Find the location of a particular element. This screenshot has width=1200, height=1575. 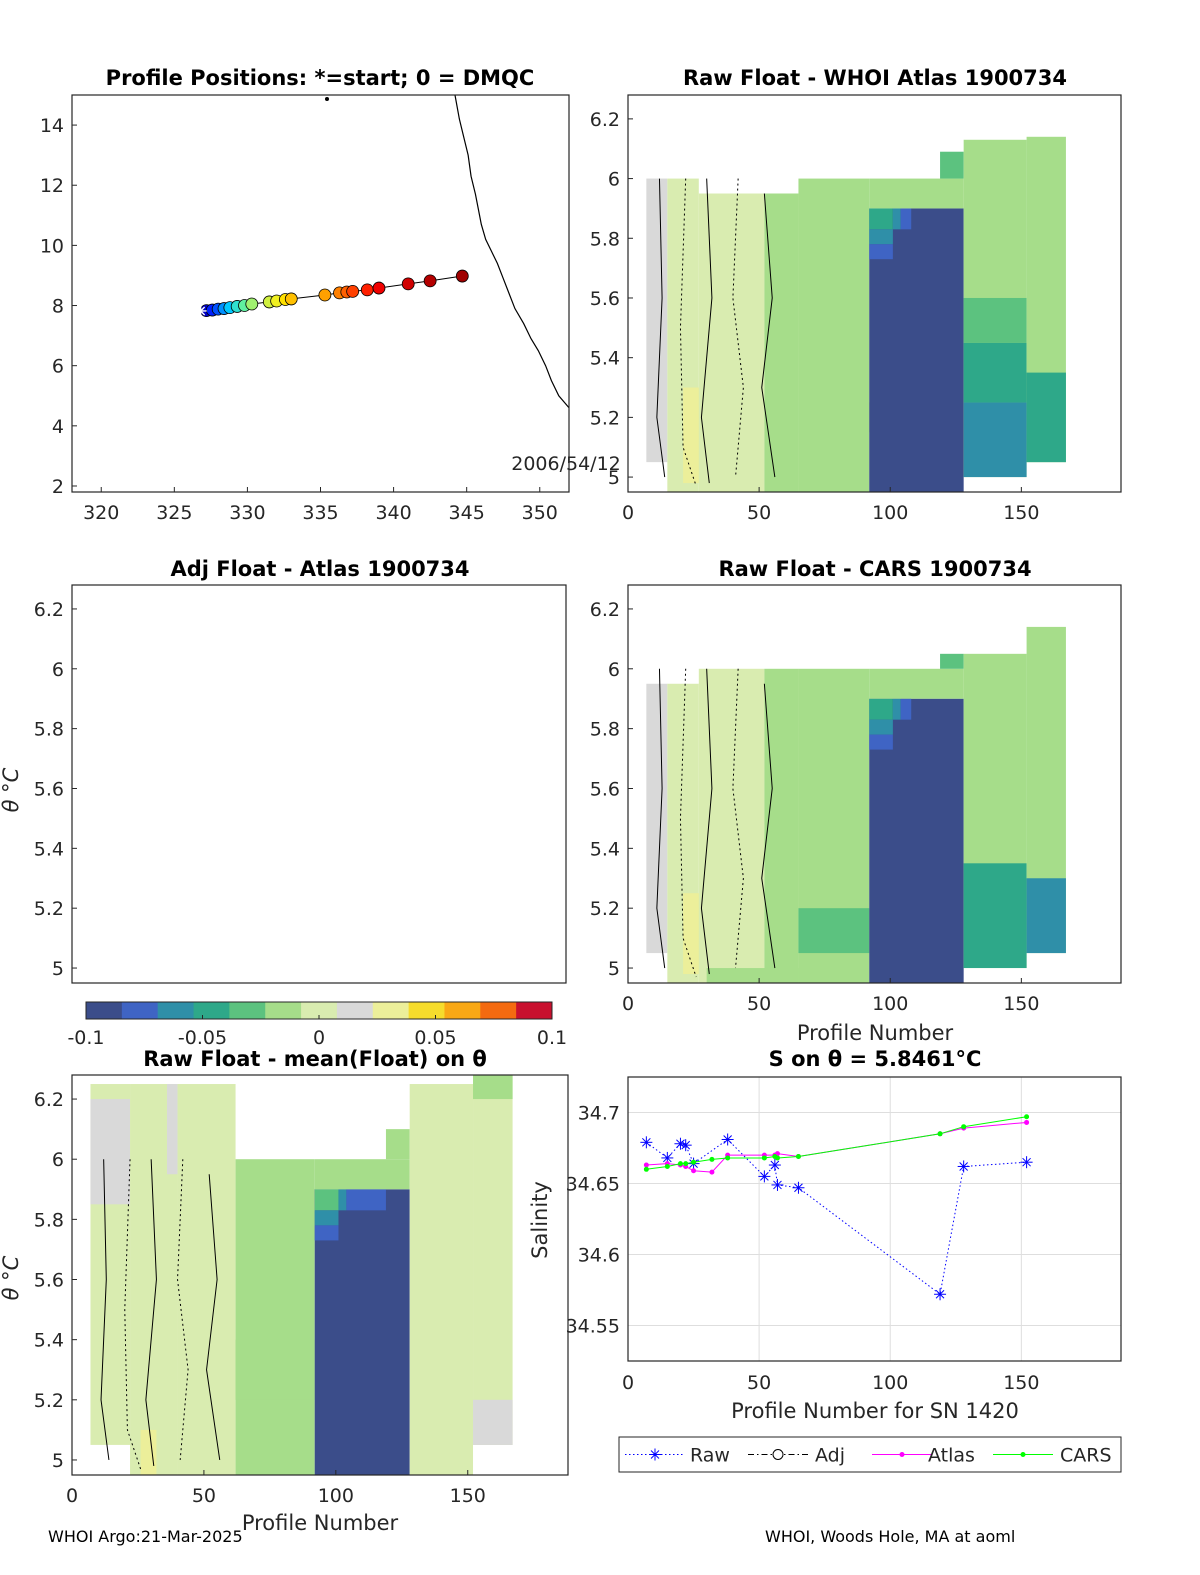

heatmap-xtick-label: 50 is located at coordinates (759, 513).